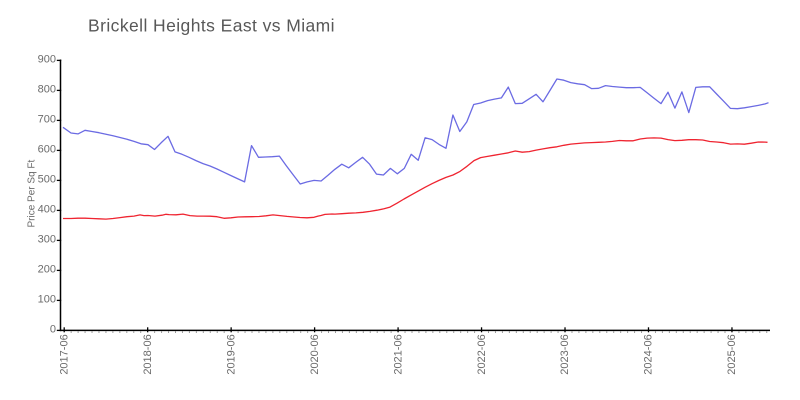 This screenshot has height=400, width=800. Describe the element at coordinates (315, 354) in the screenshot. I see `svg-text: 2020-06` at that location.